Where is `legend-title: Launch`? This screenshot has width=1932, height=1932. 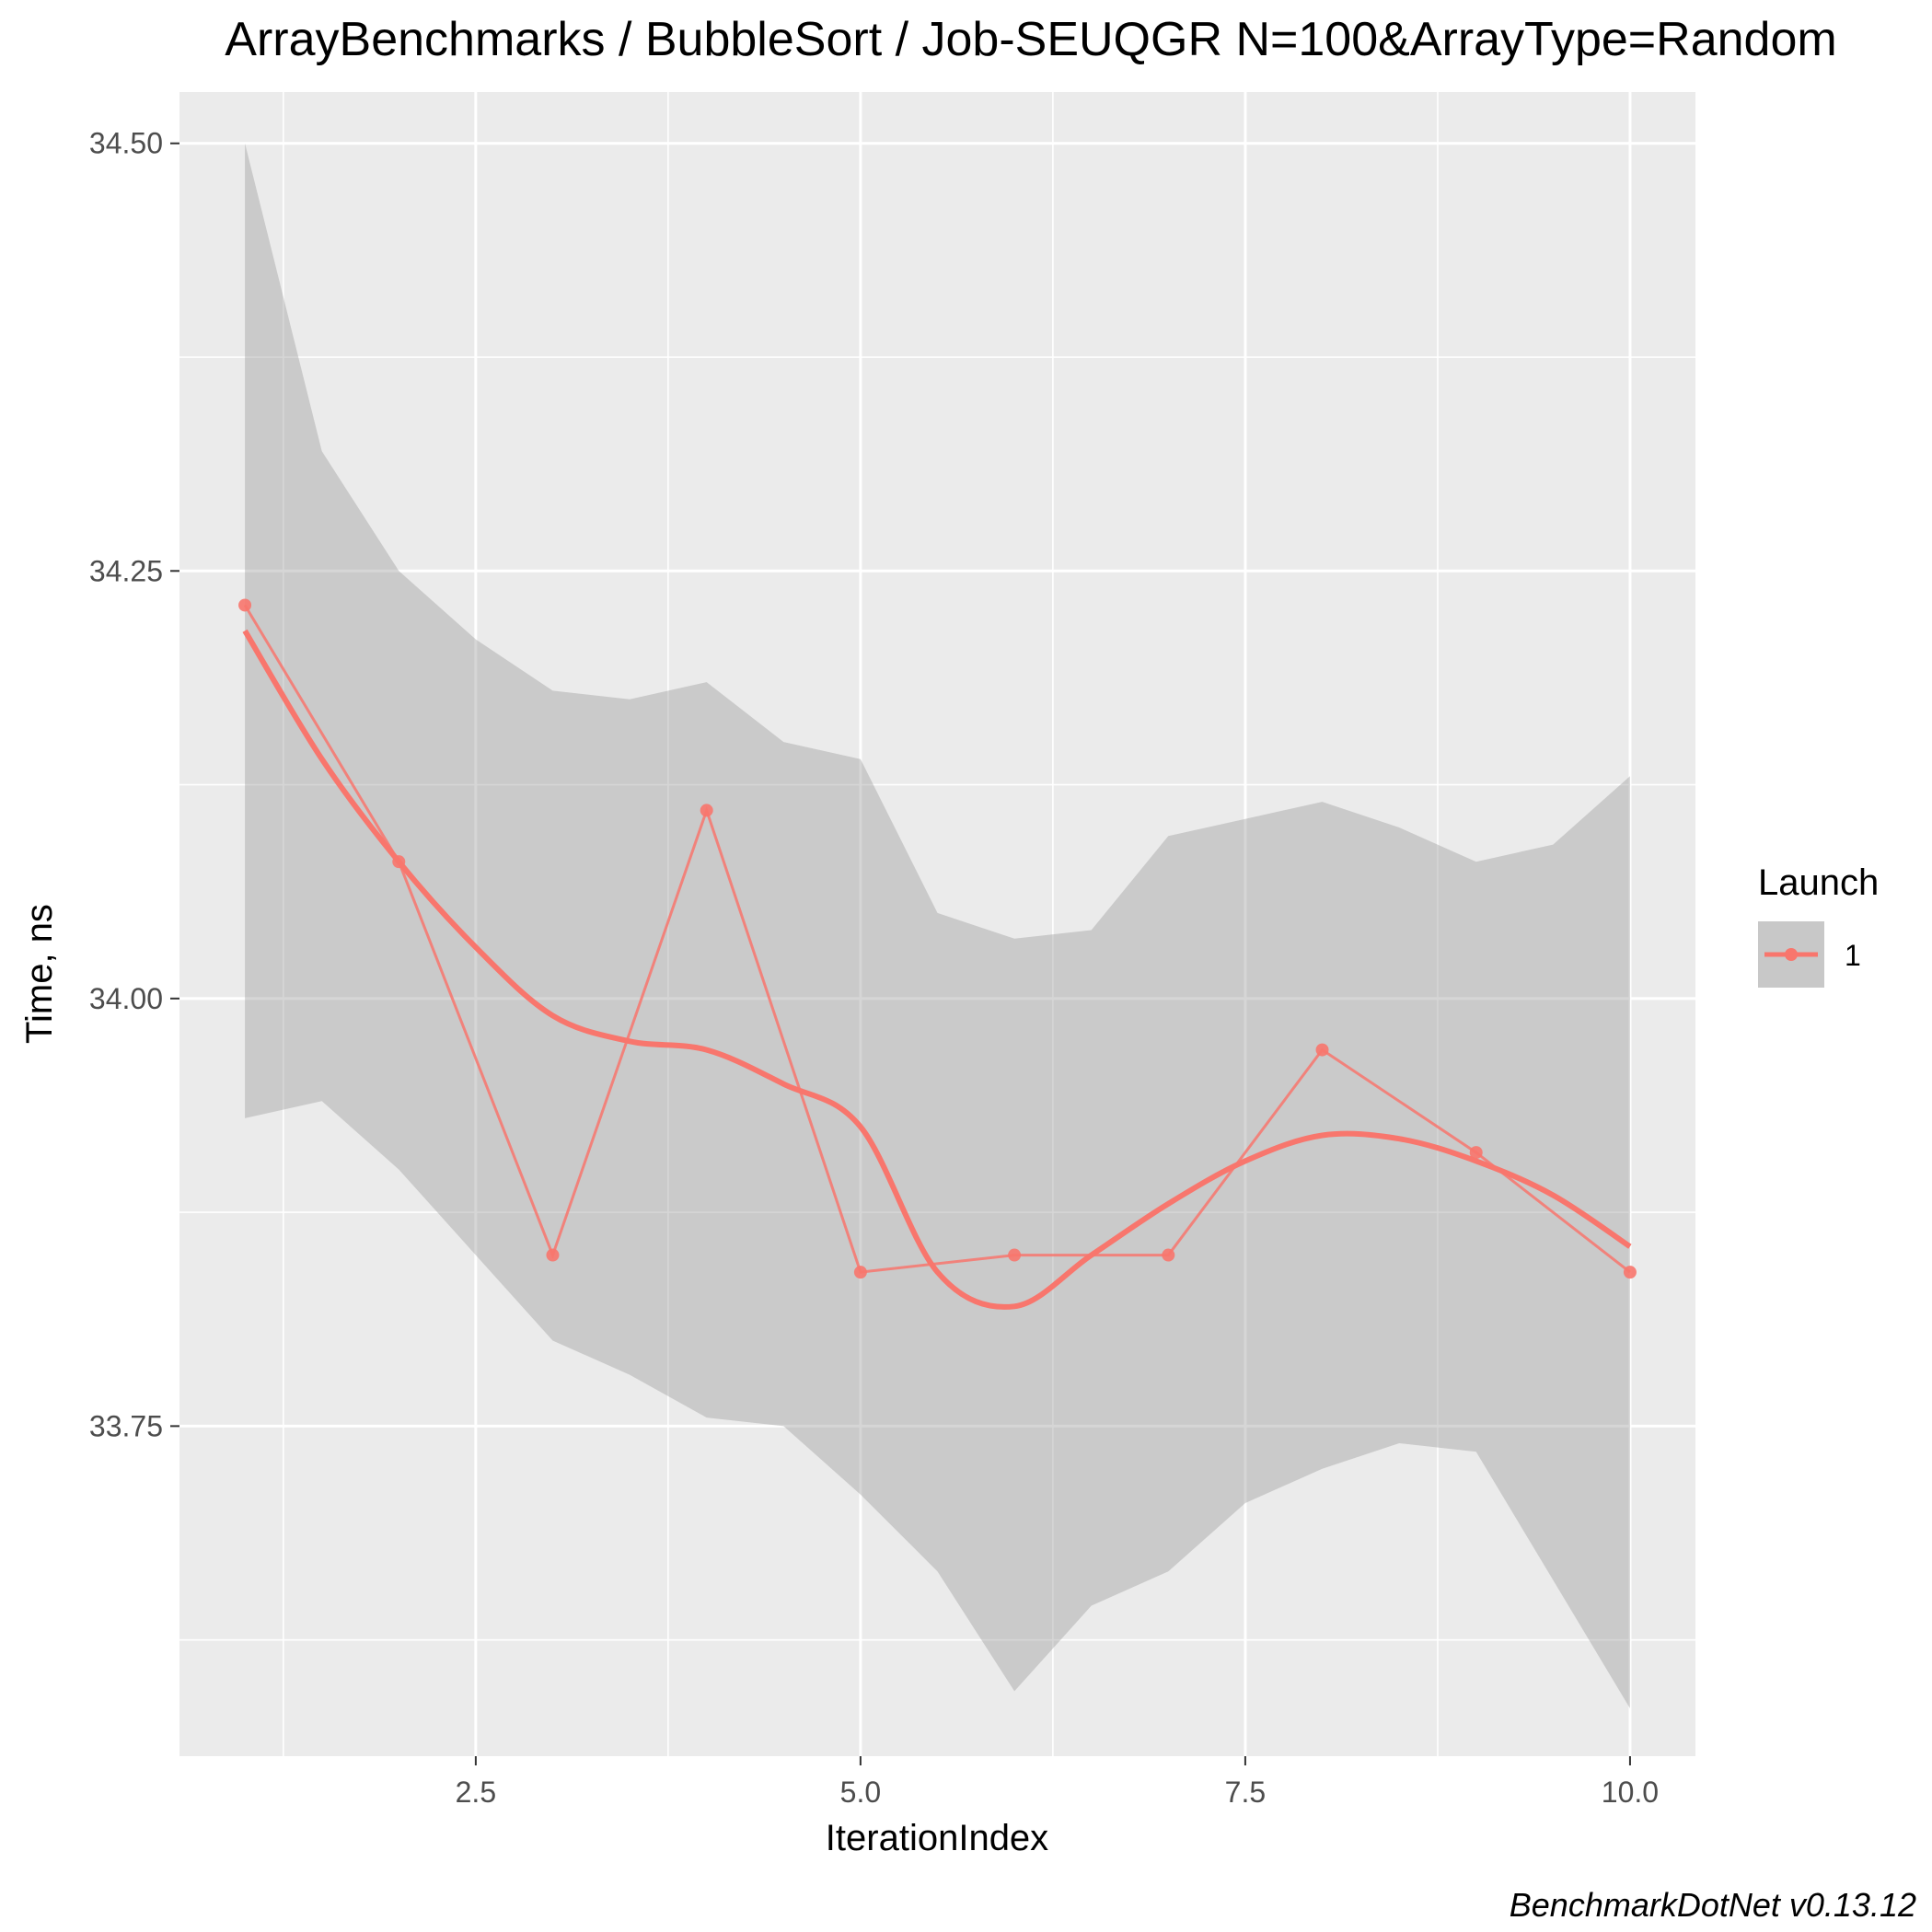
legend-title: Launch is located at coordinates (1819, 883).